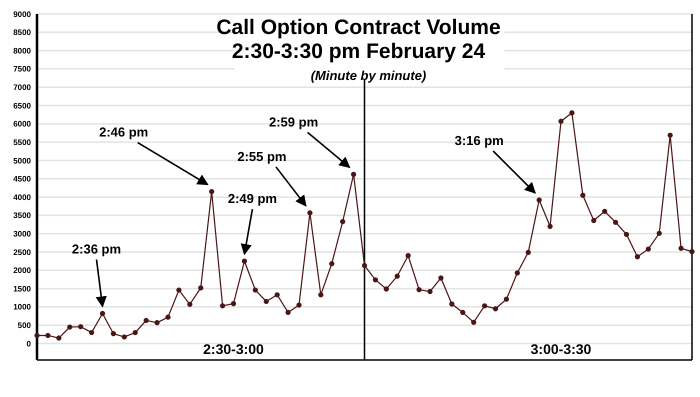 The image size is (700, 397). I want to click on y-tick-label: 7500, so click(22, 69).